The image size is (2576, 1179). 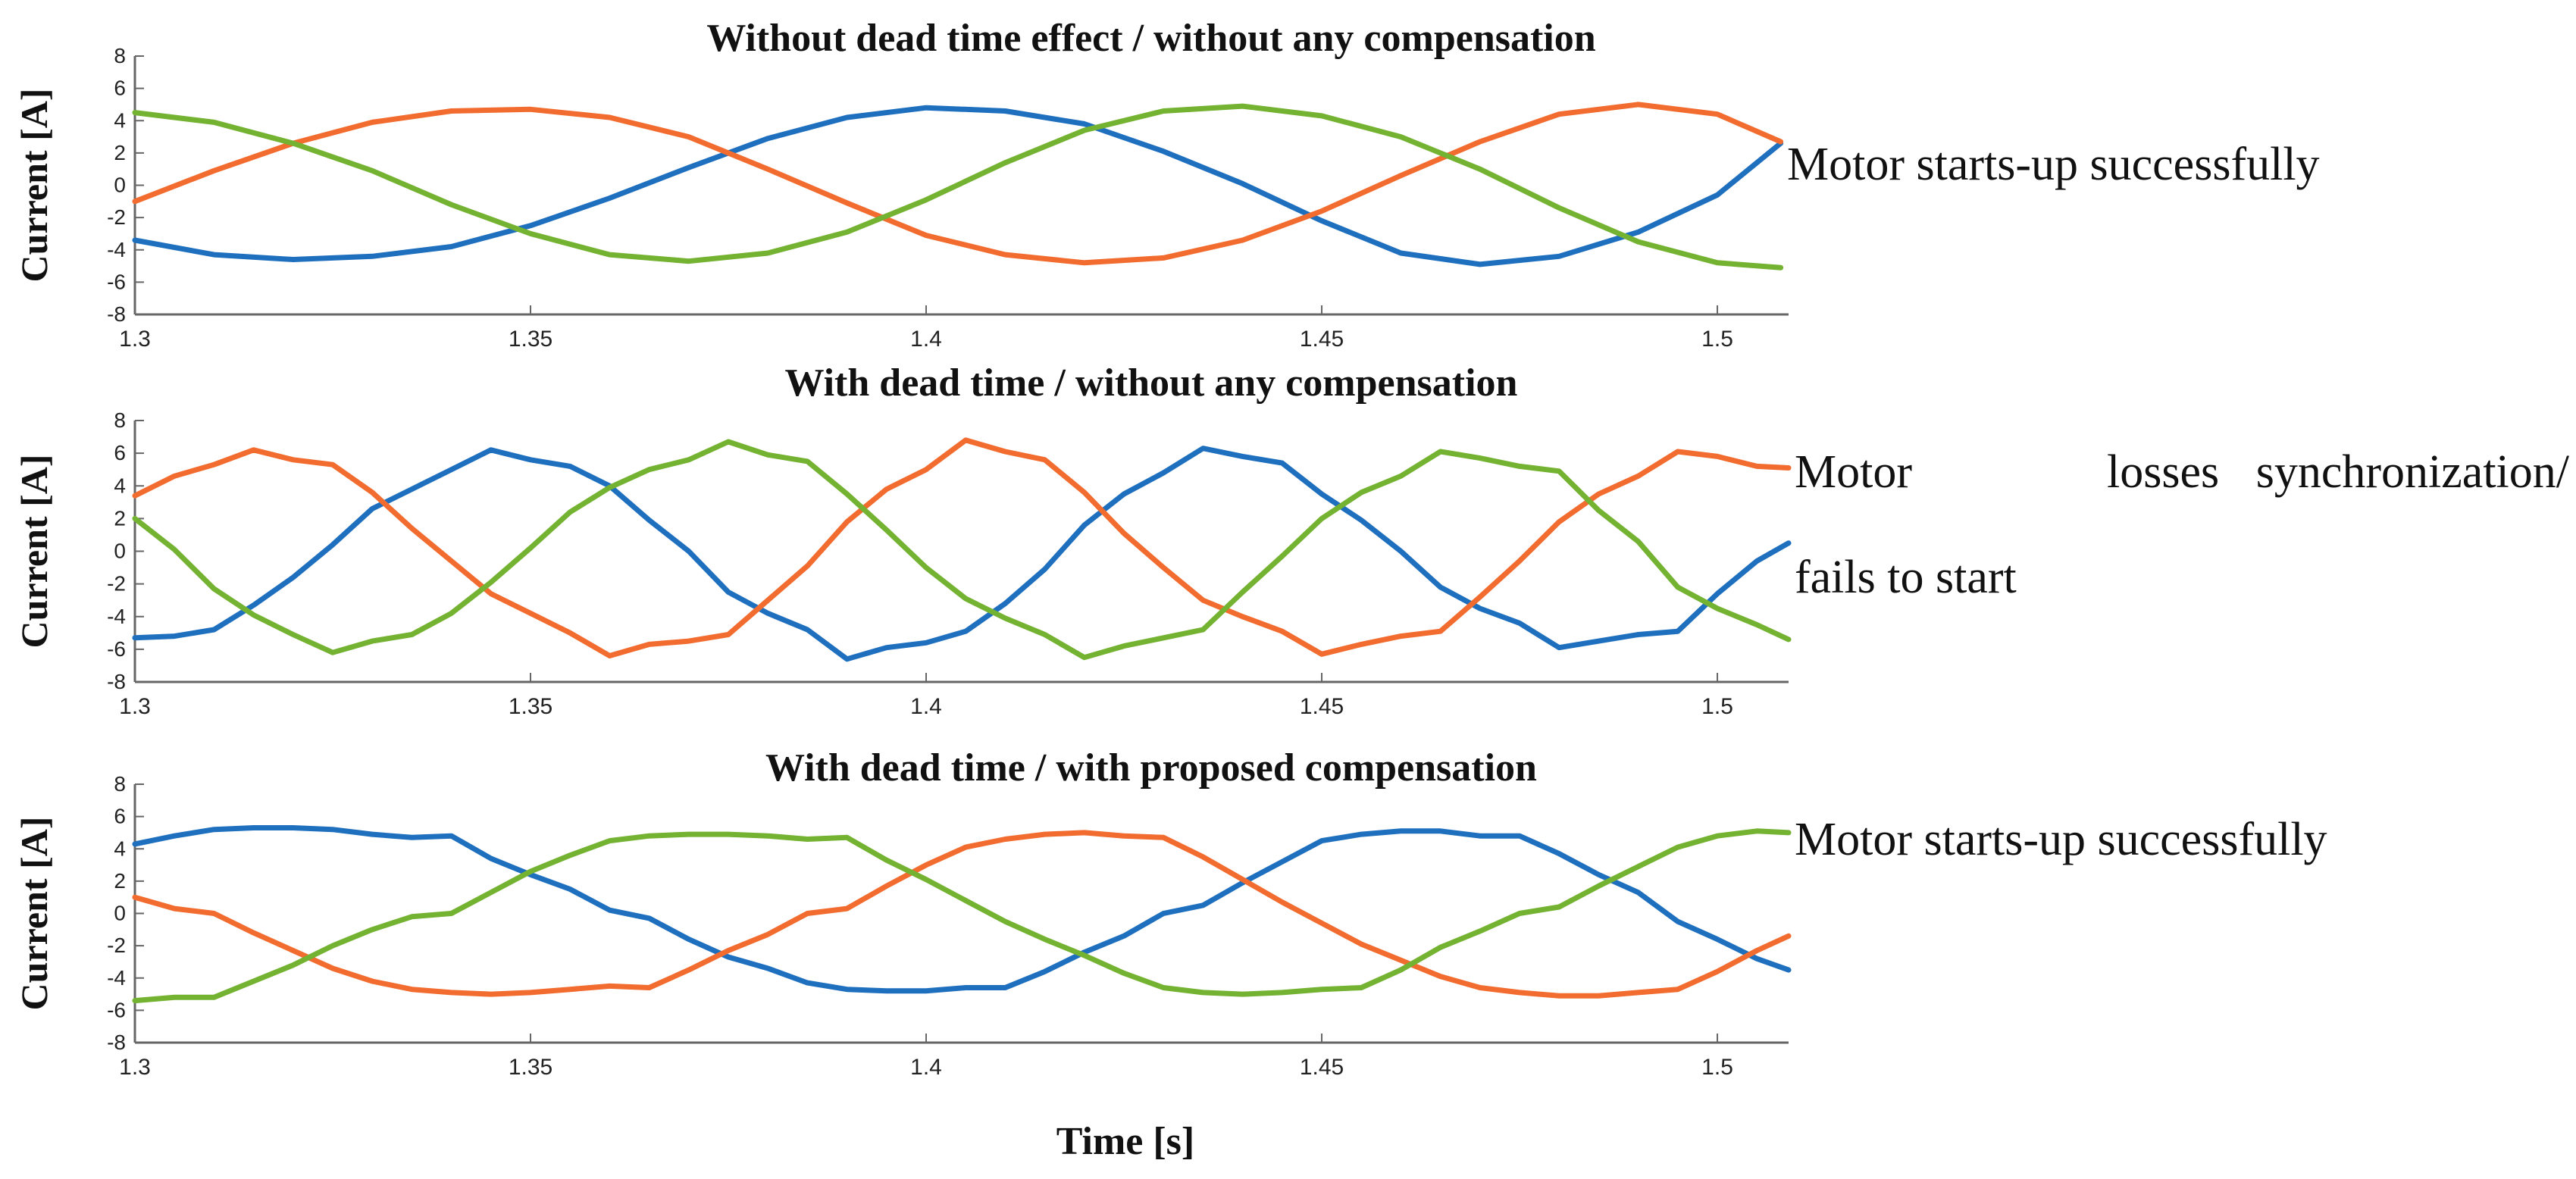 I want to click on annotation-panel-2-line-1: Motor losses synchronization/, so click(x=2183, y=472).